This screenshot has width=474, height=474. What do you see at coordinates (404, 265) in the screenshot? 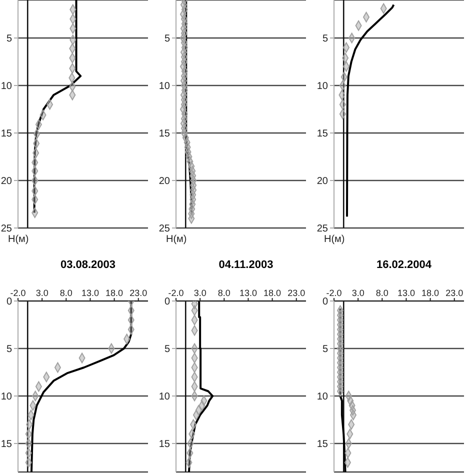
I see `chart-title: 16.02.2004` at bounding box center [404, 265].